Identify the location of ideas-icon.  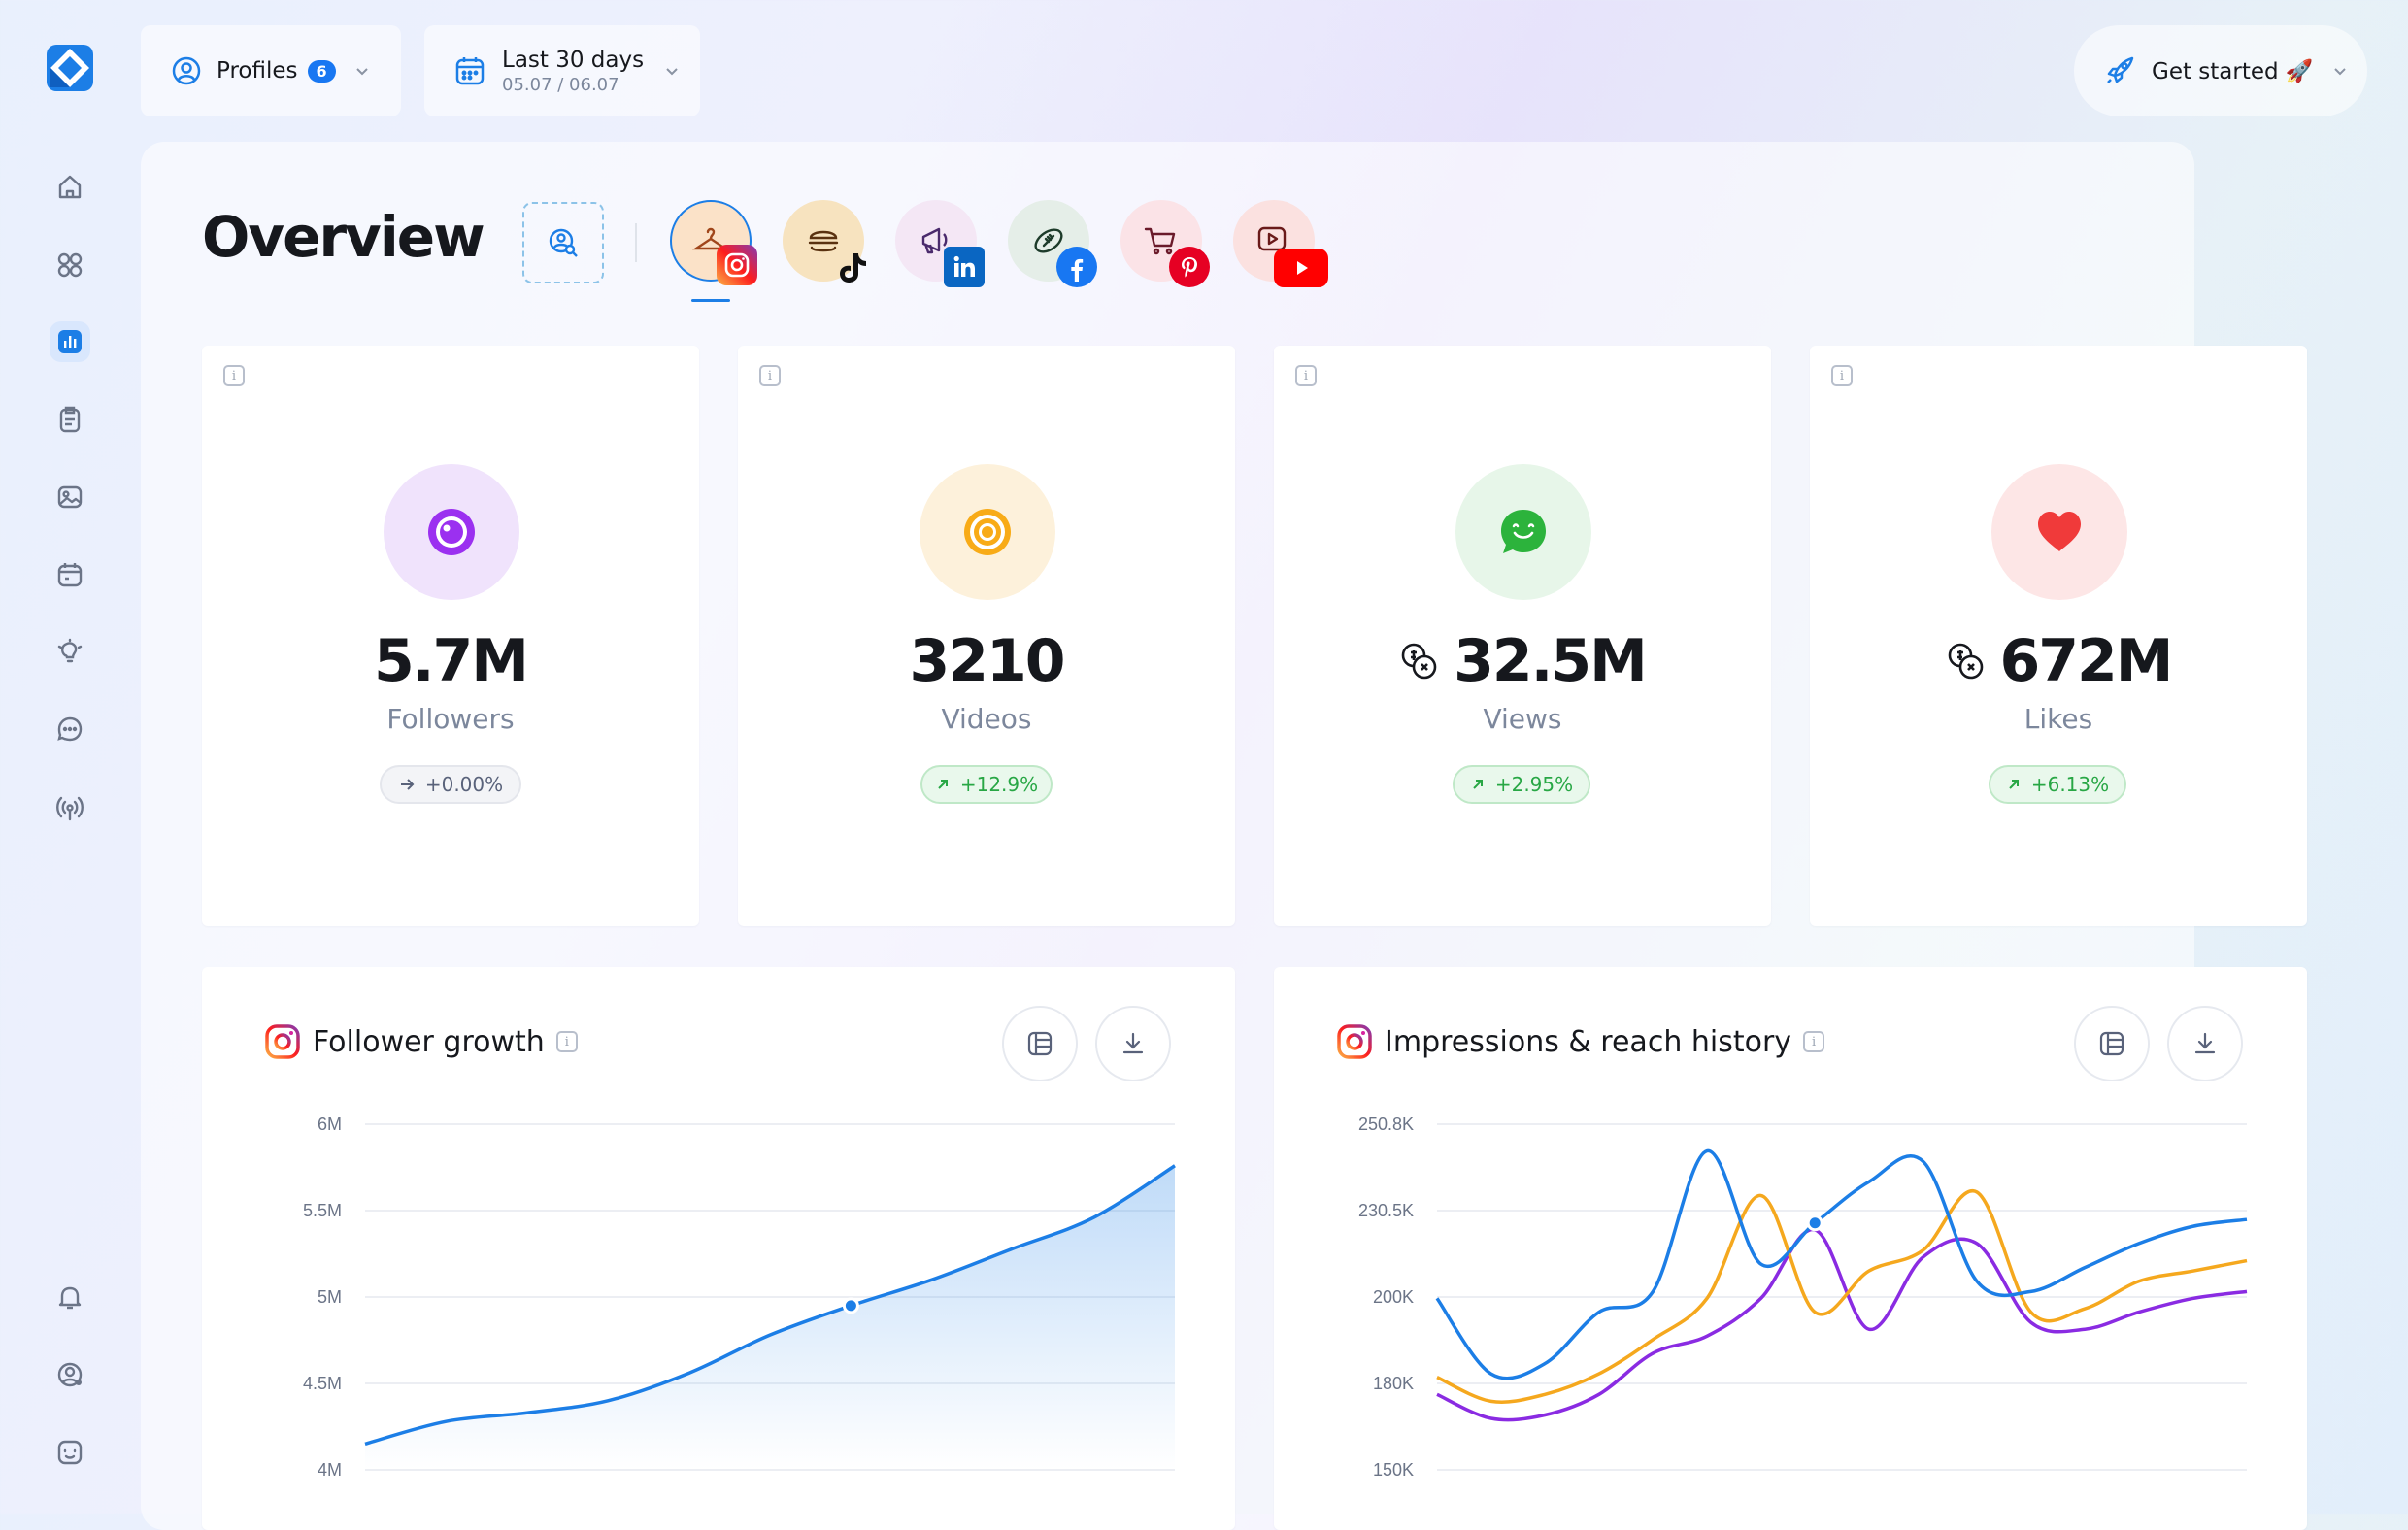
(70, 652).